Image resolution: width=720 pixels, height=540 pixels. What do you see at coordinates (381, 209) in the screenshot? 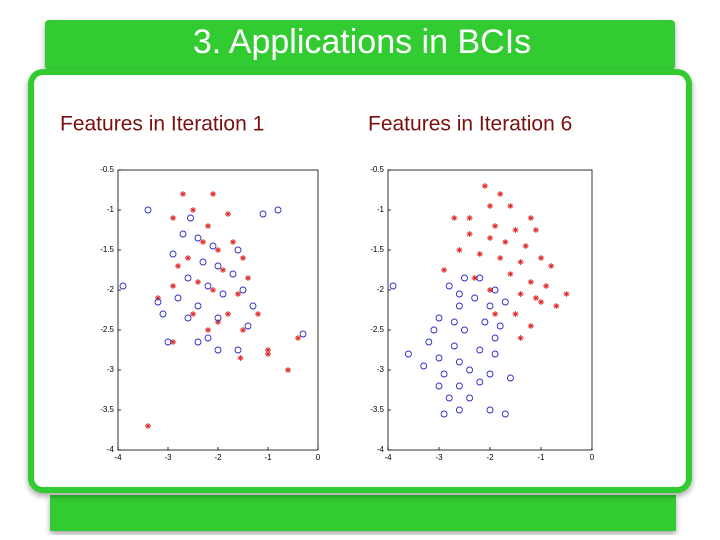
I see `y-tick-label: -1` at bounding box center [381, 209].